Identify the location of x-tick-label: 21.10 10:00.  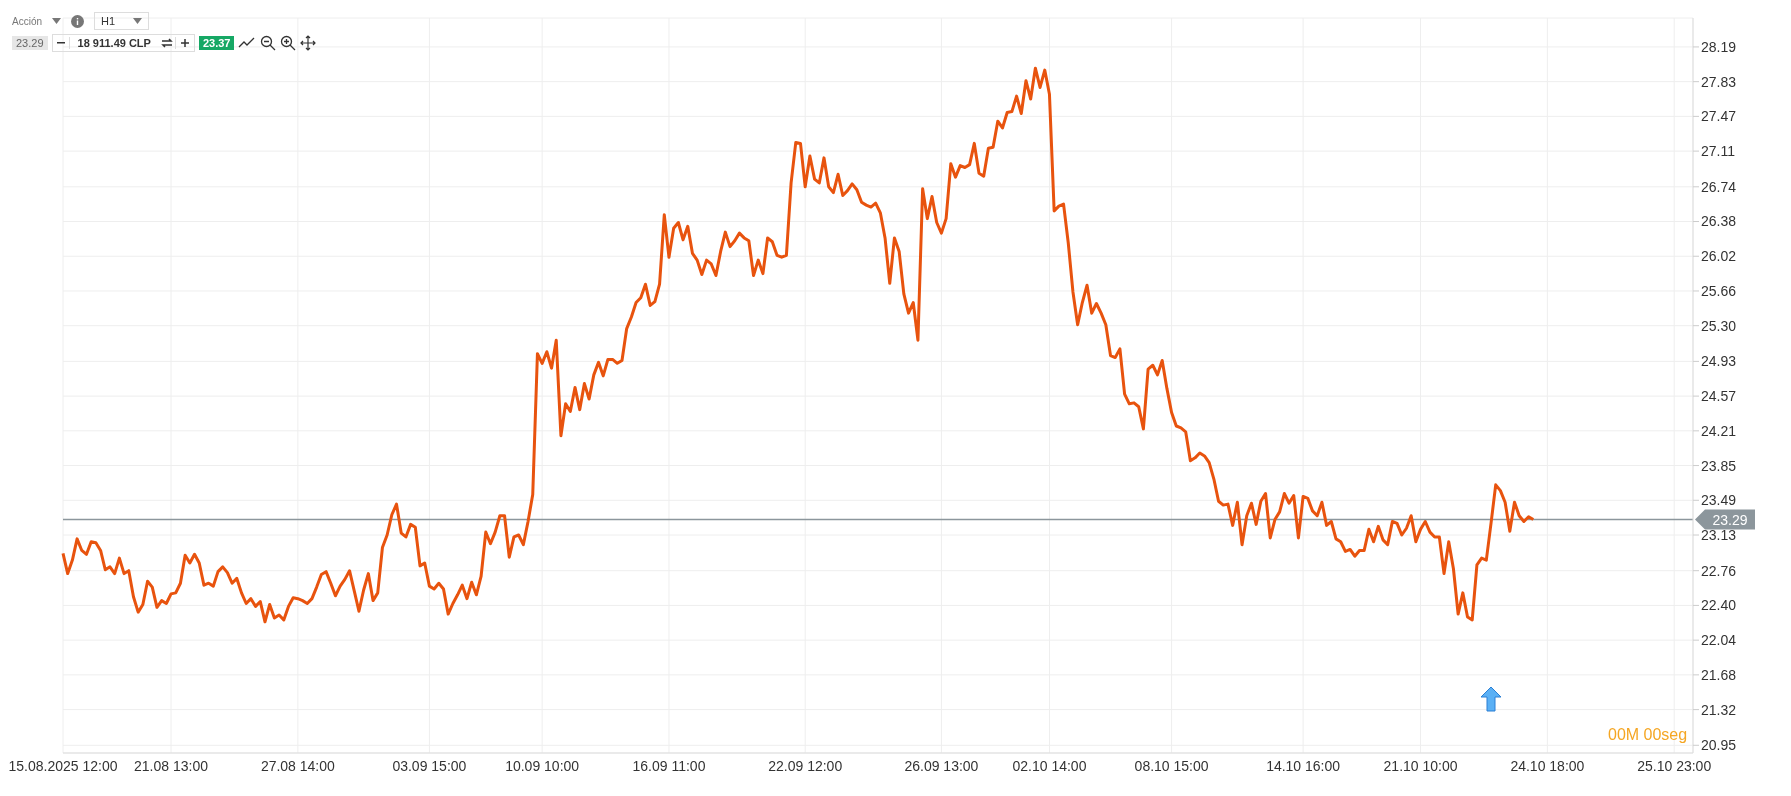
(1420, 765).